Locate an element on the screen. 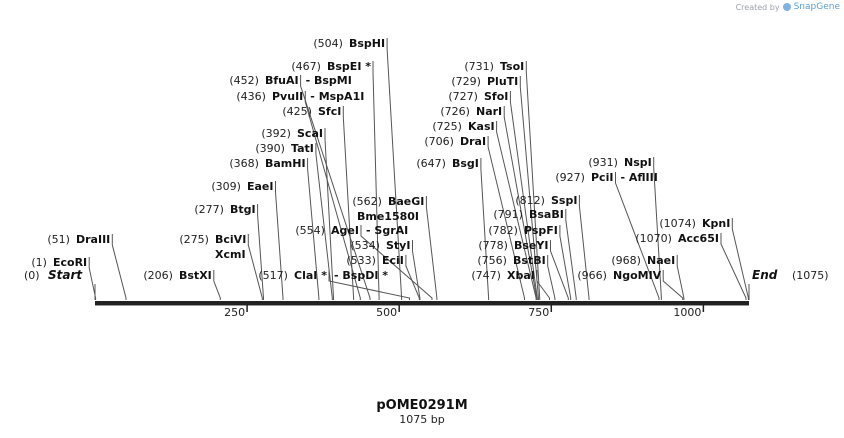  site-leader-bsabi is located at coordinates (571, 254).